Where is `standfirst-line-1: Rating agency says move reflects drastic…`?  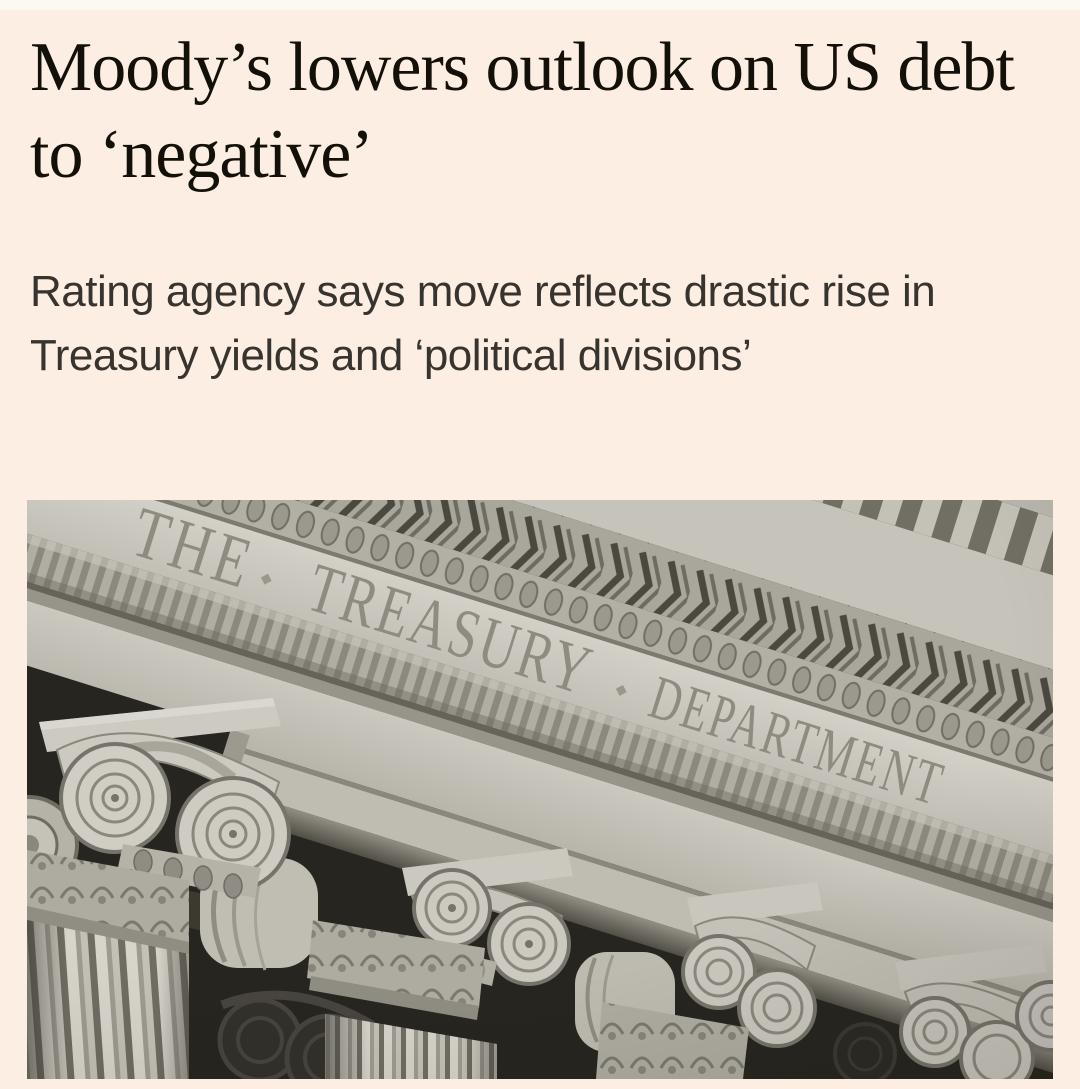 standfirst-line-1: Rating agency says move reflects drastic… is located at coordinates (483, 291).